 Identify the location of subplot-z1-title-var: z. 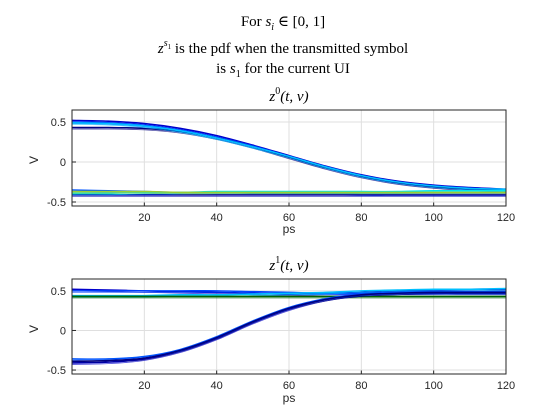
(271, 266).